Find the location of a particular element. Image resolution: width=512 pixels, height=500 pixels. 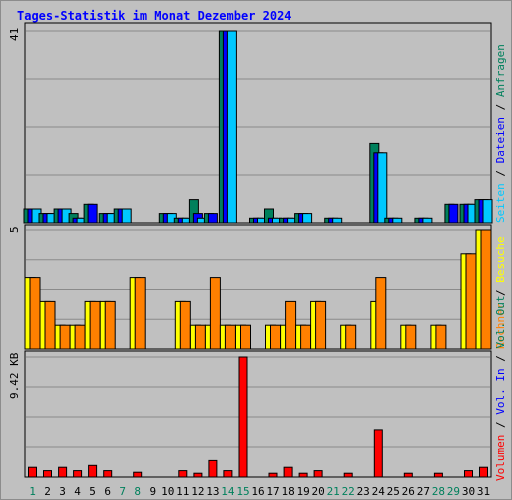

day-label-4: 4 is located at coordinates (77, 491).